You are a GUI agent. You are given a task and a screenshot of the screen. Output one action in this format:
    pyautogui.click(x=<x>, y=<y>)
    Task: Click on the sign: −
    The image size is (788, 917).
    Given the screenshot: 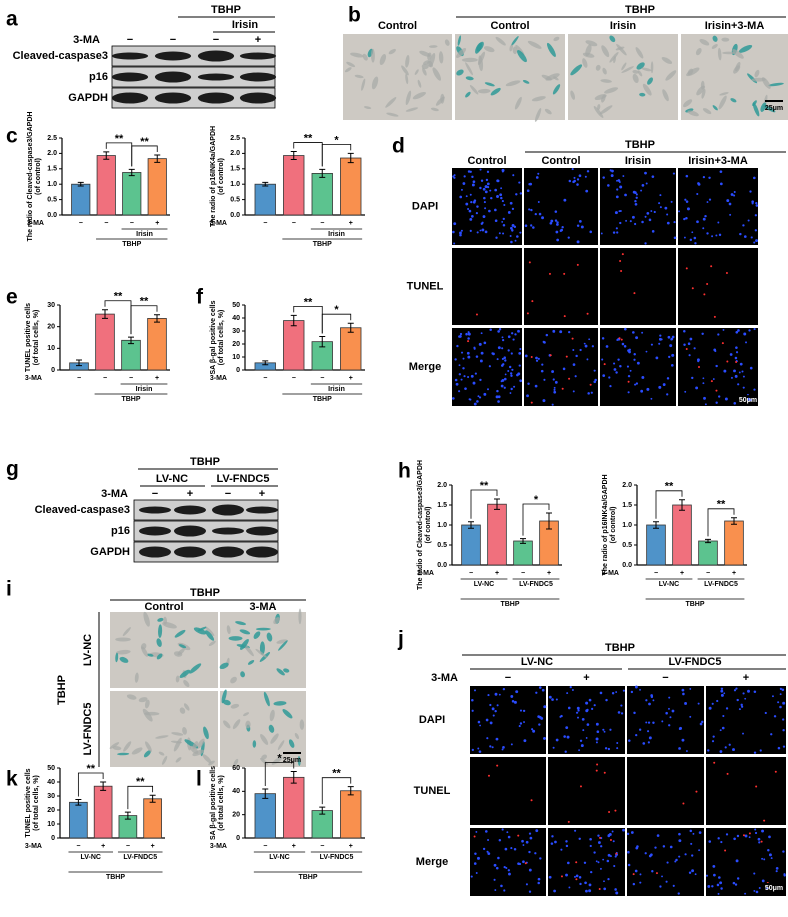 What is the action you would take?
    pyautogui.click(x=265, y=378)
    